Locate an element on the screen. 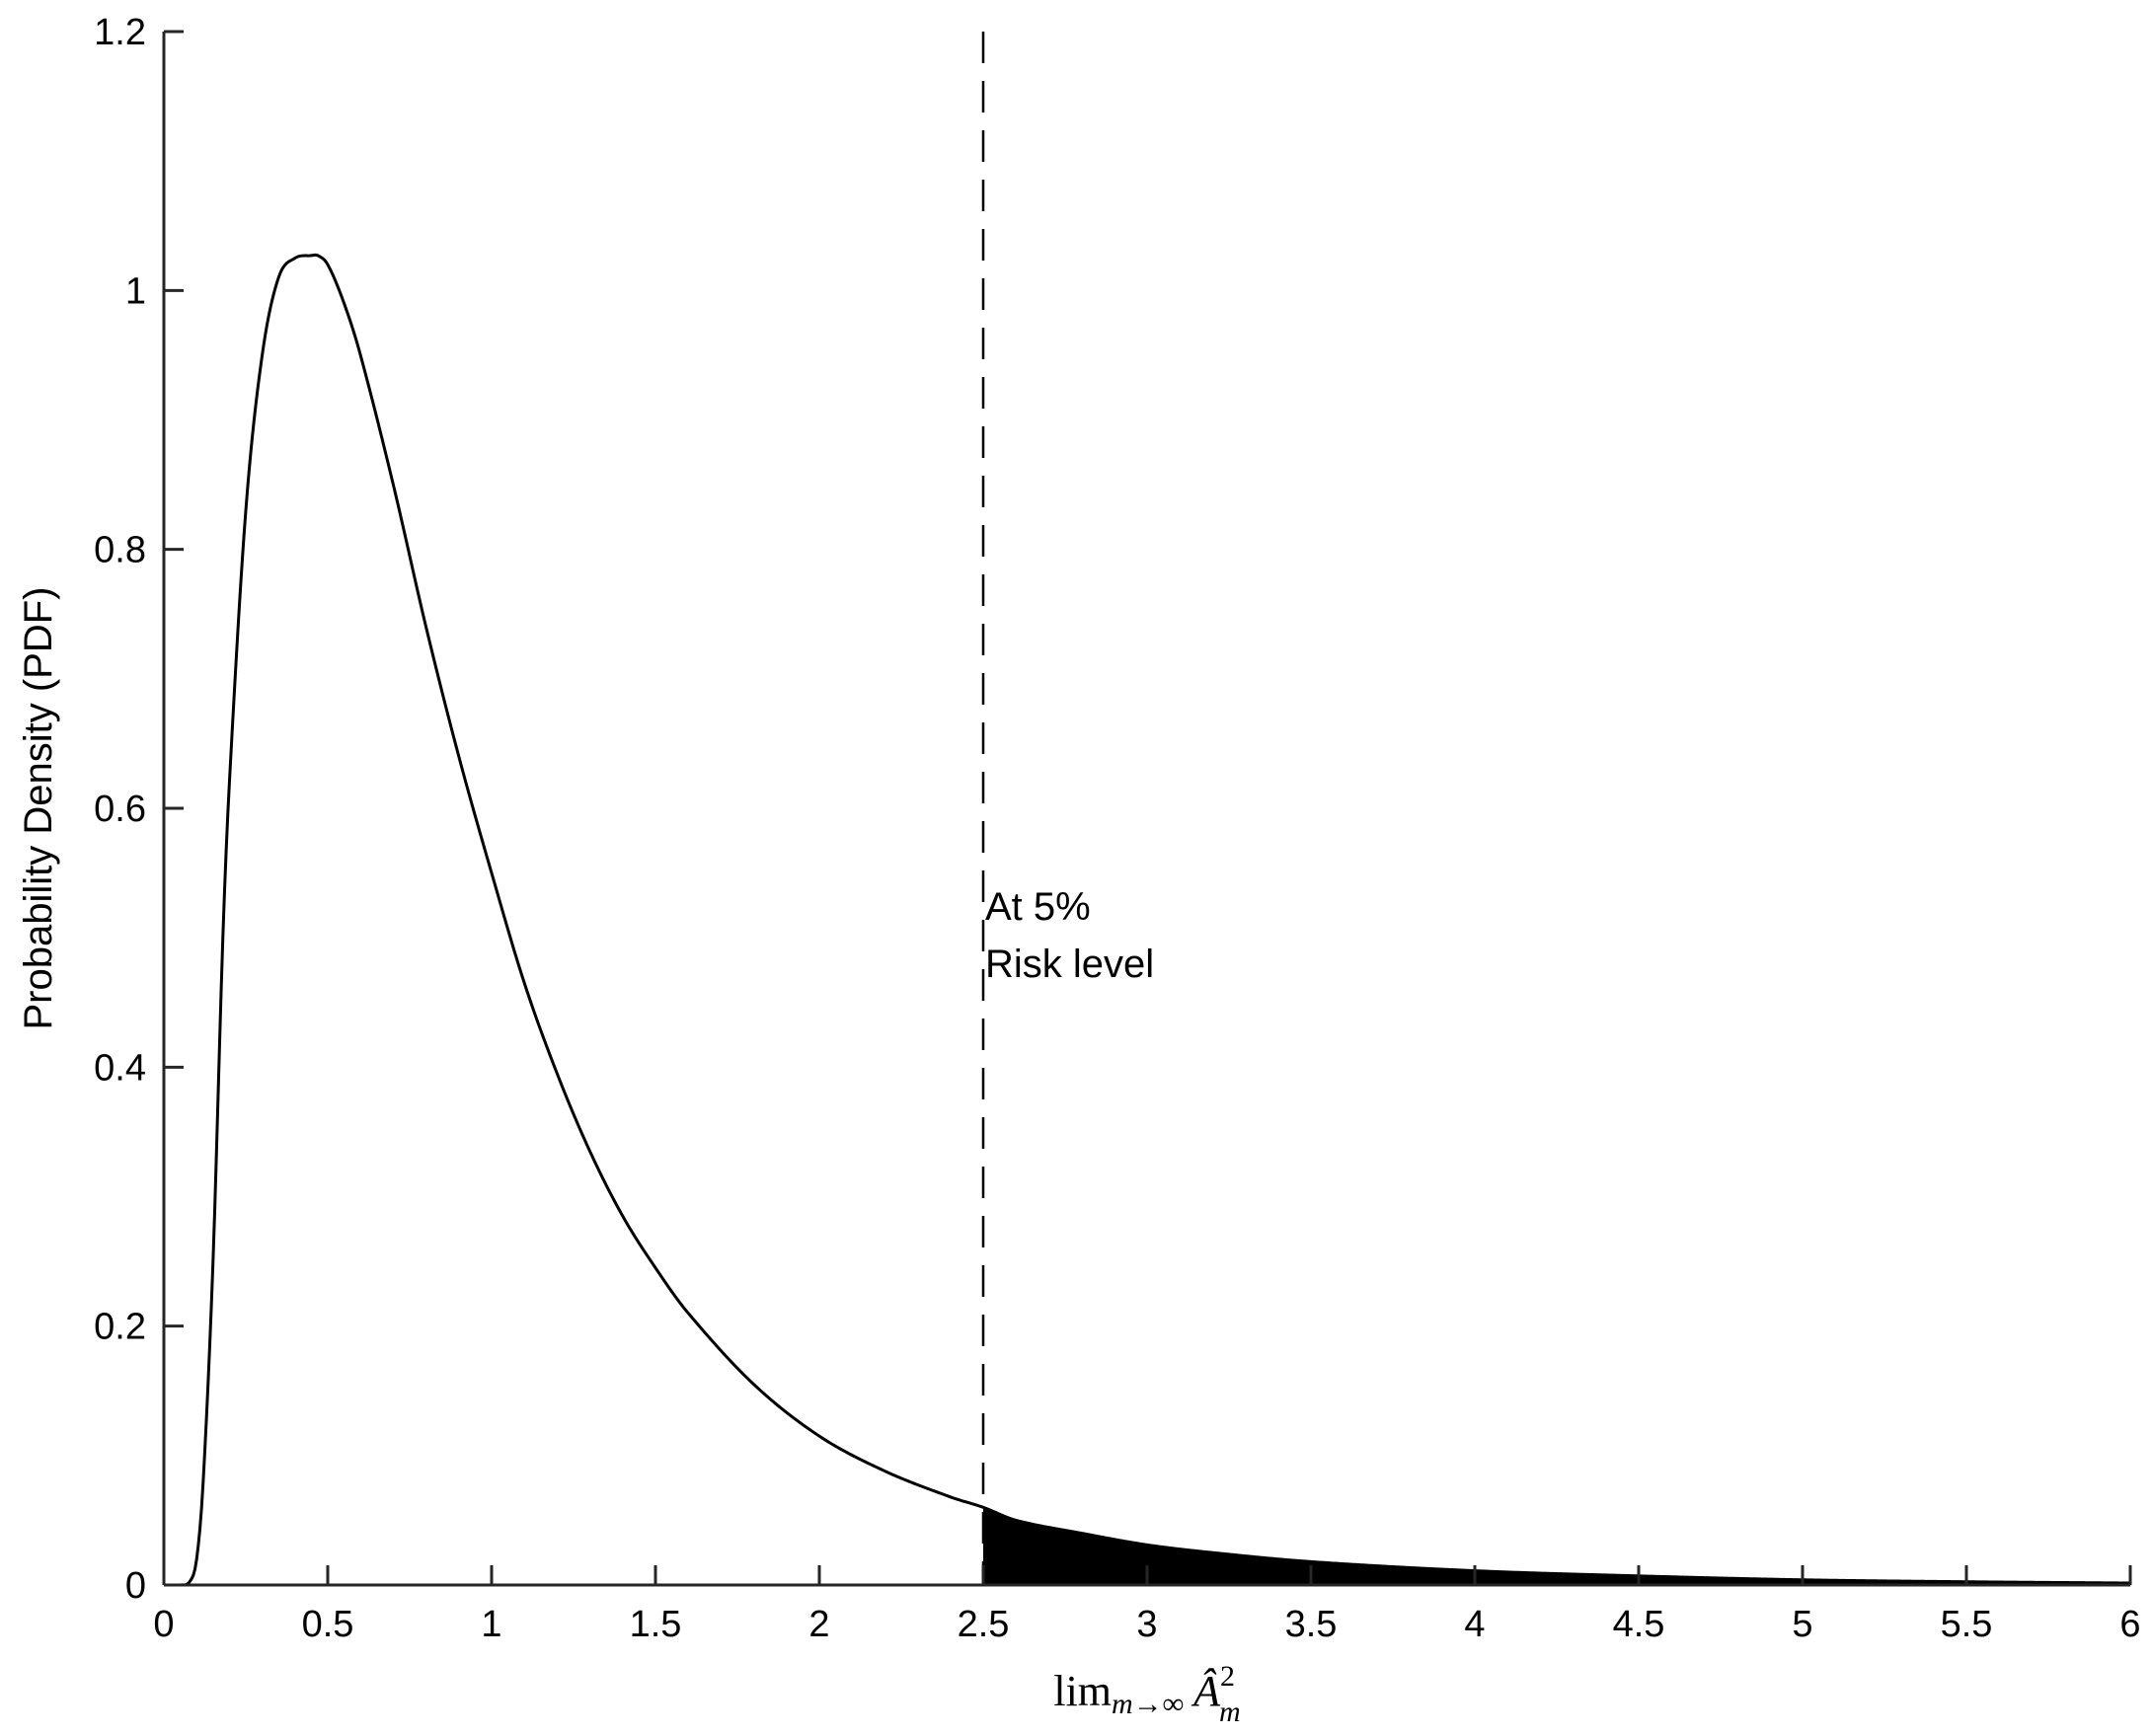  annotation-line-1: At 5% is located at coordinates (1038, 907).